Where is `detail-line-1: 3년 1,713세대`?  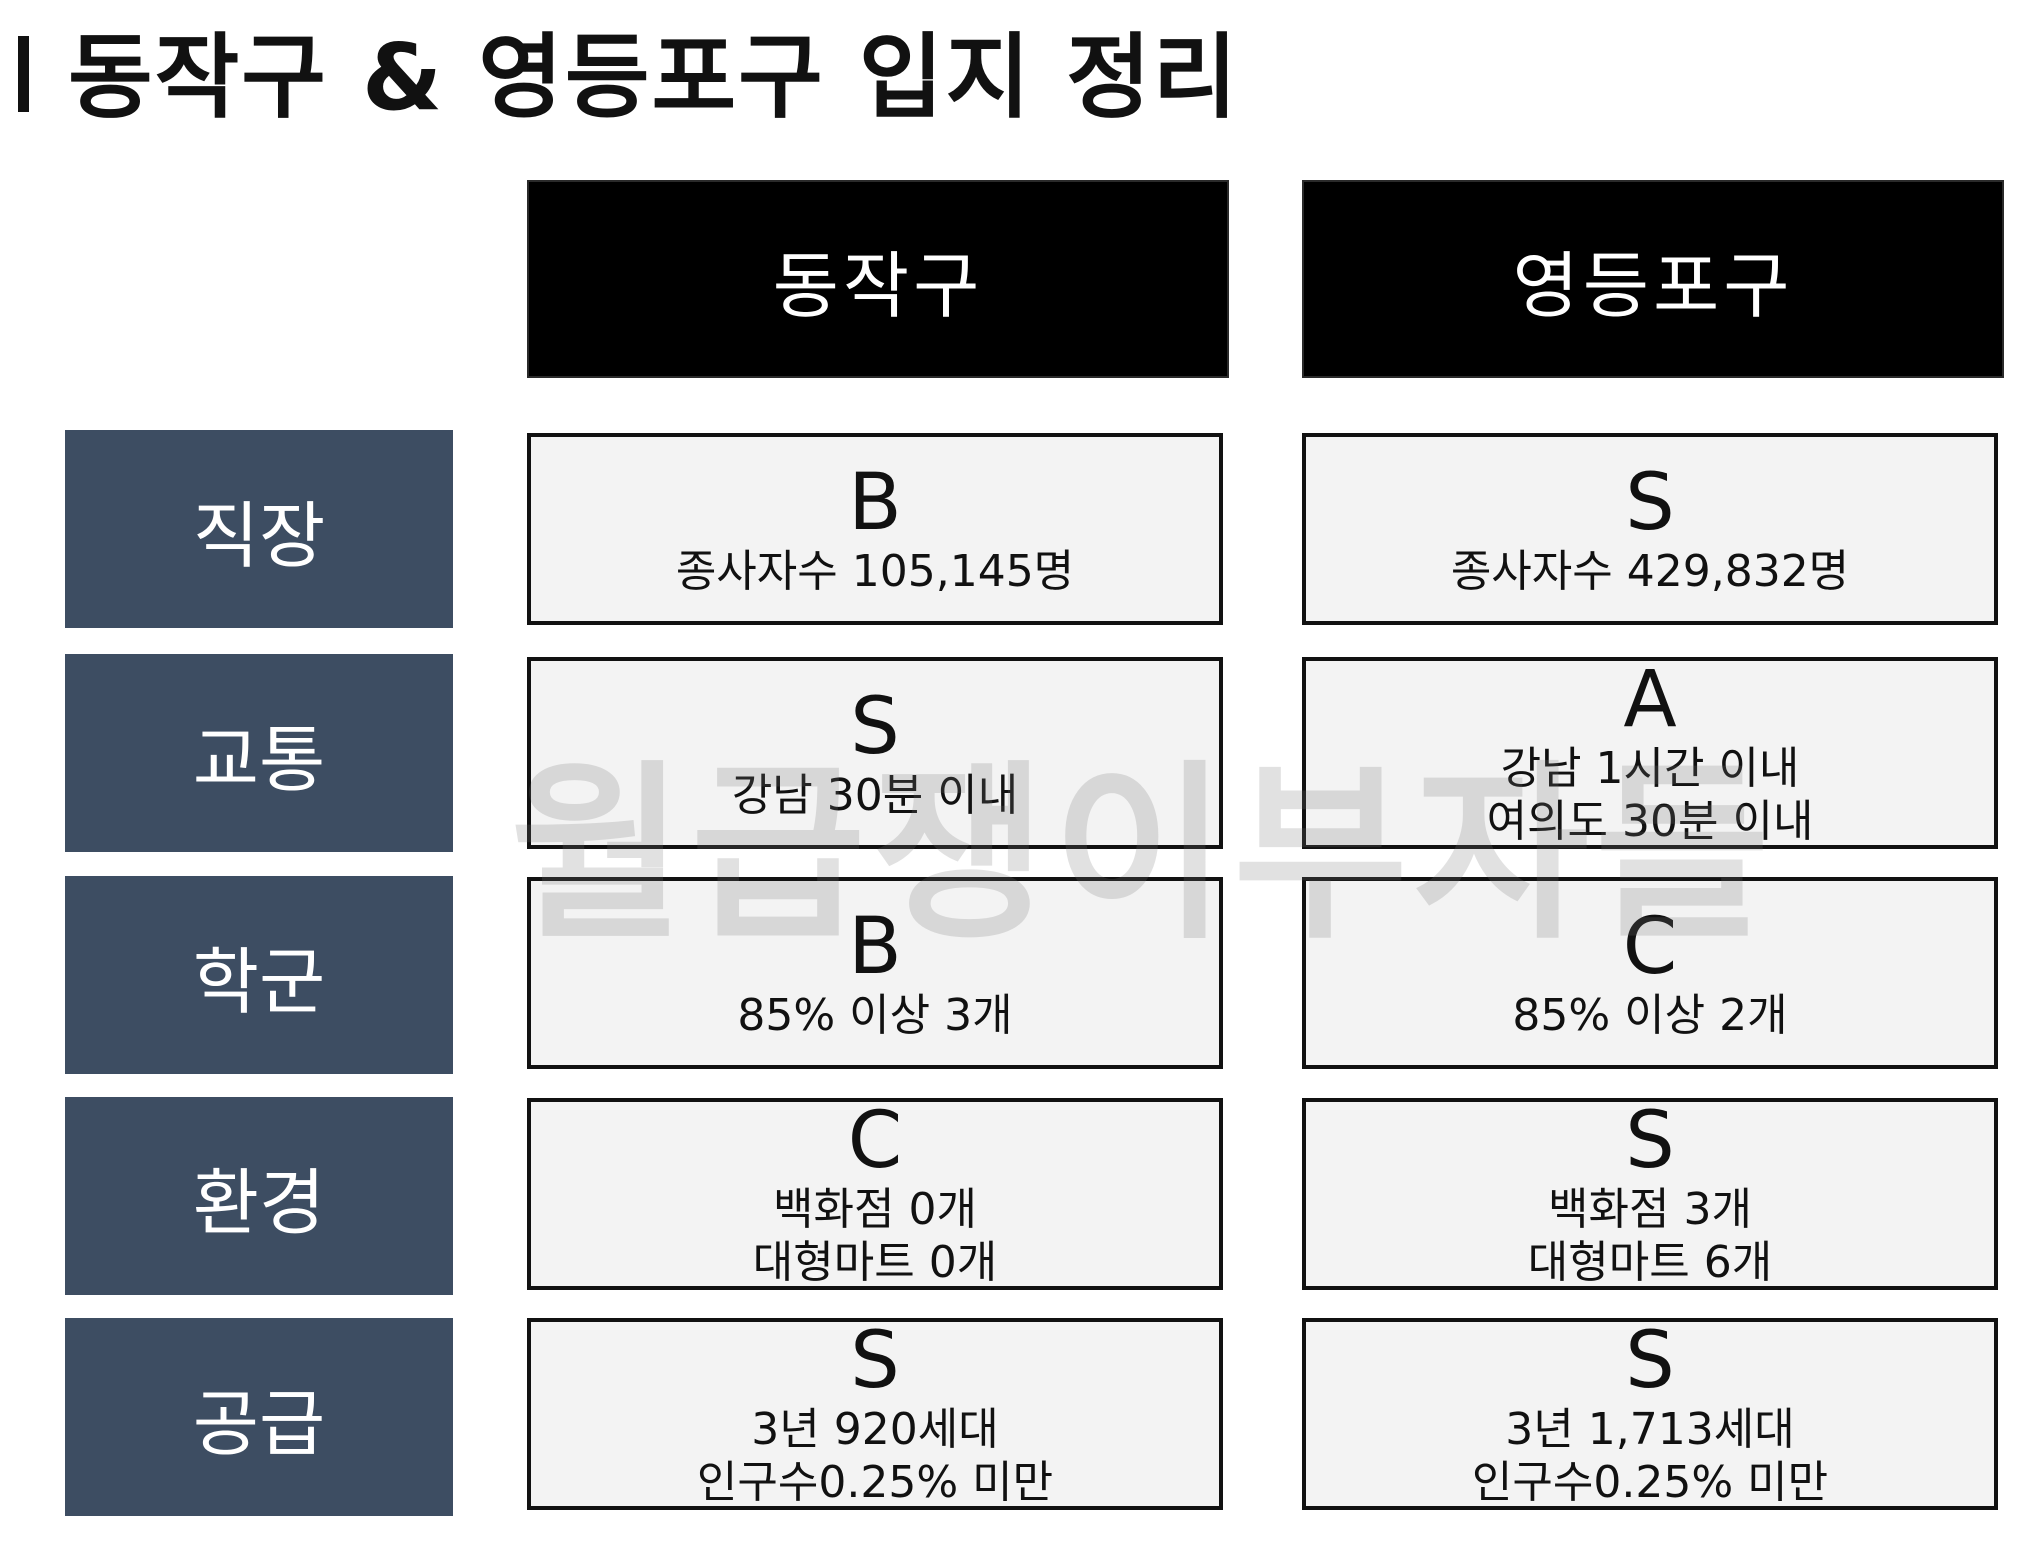 detail-line-1: 3년 1,713세대 is located at coordinates (1650, 1429).